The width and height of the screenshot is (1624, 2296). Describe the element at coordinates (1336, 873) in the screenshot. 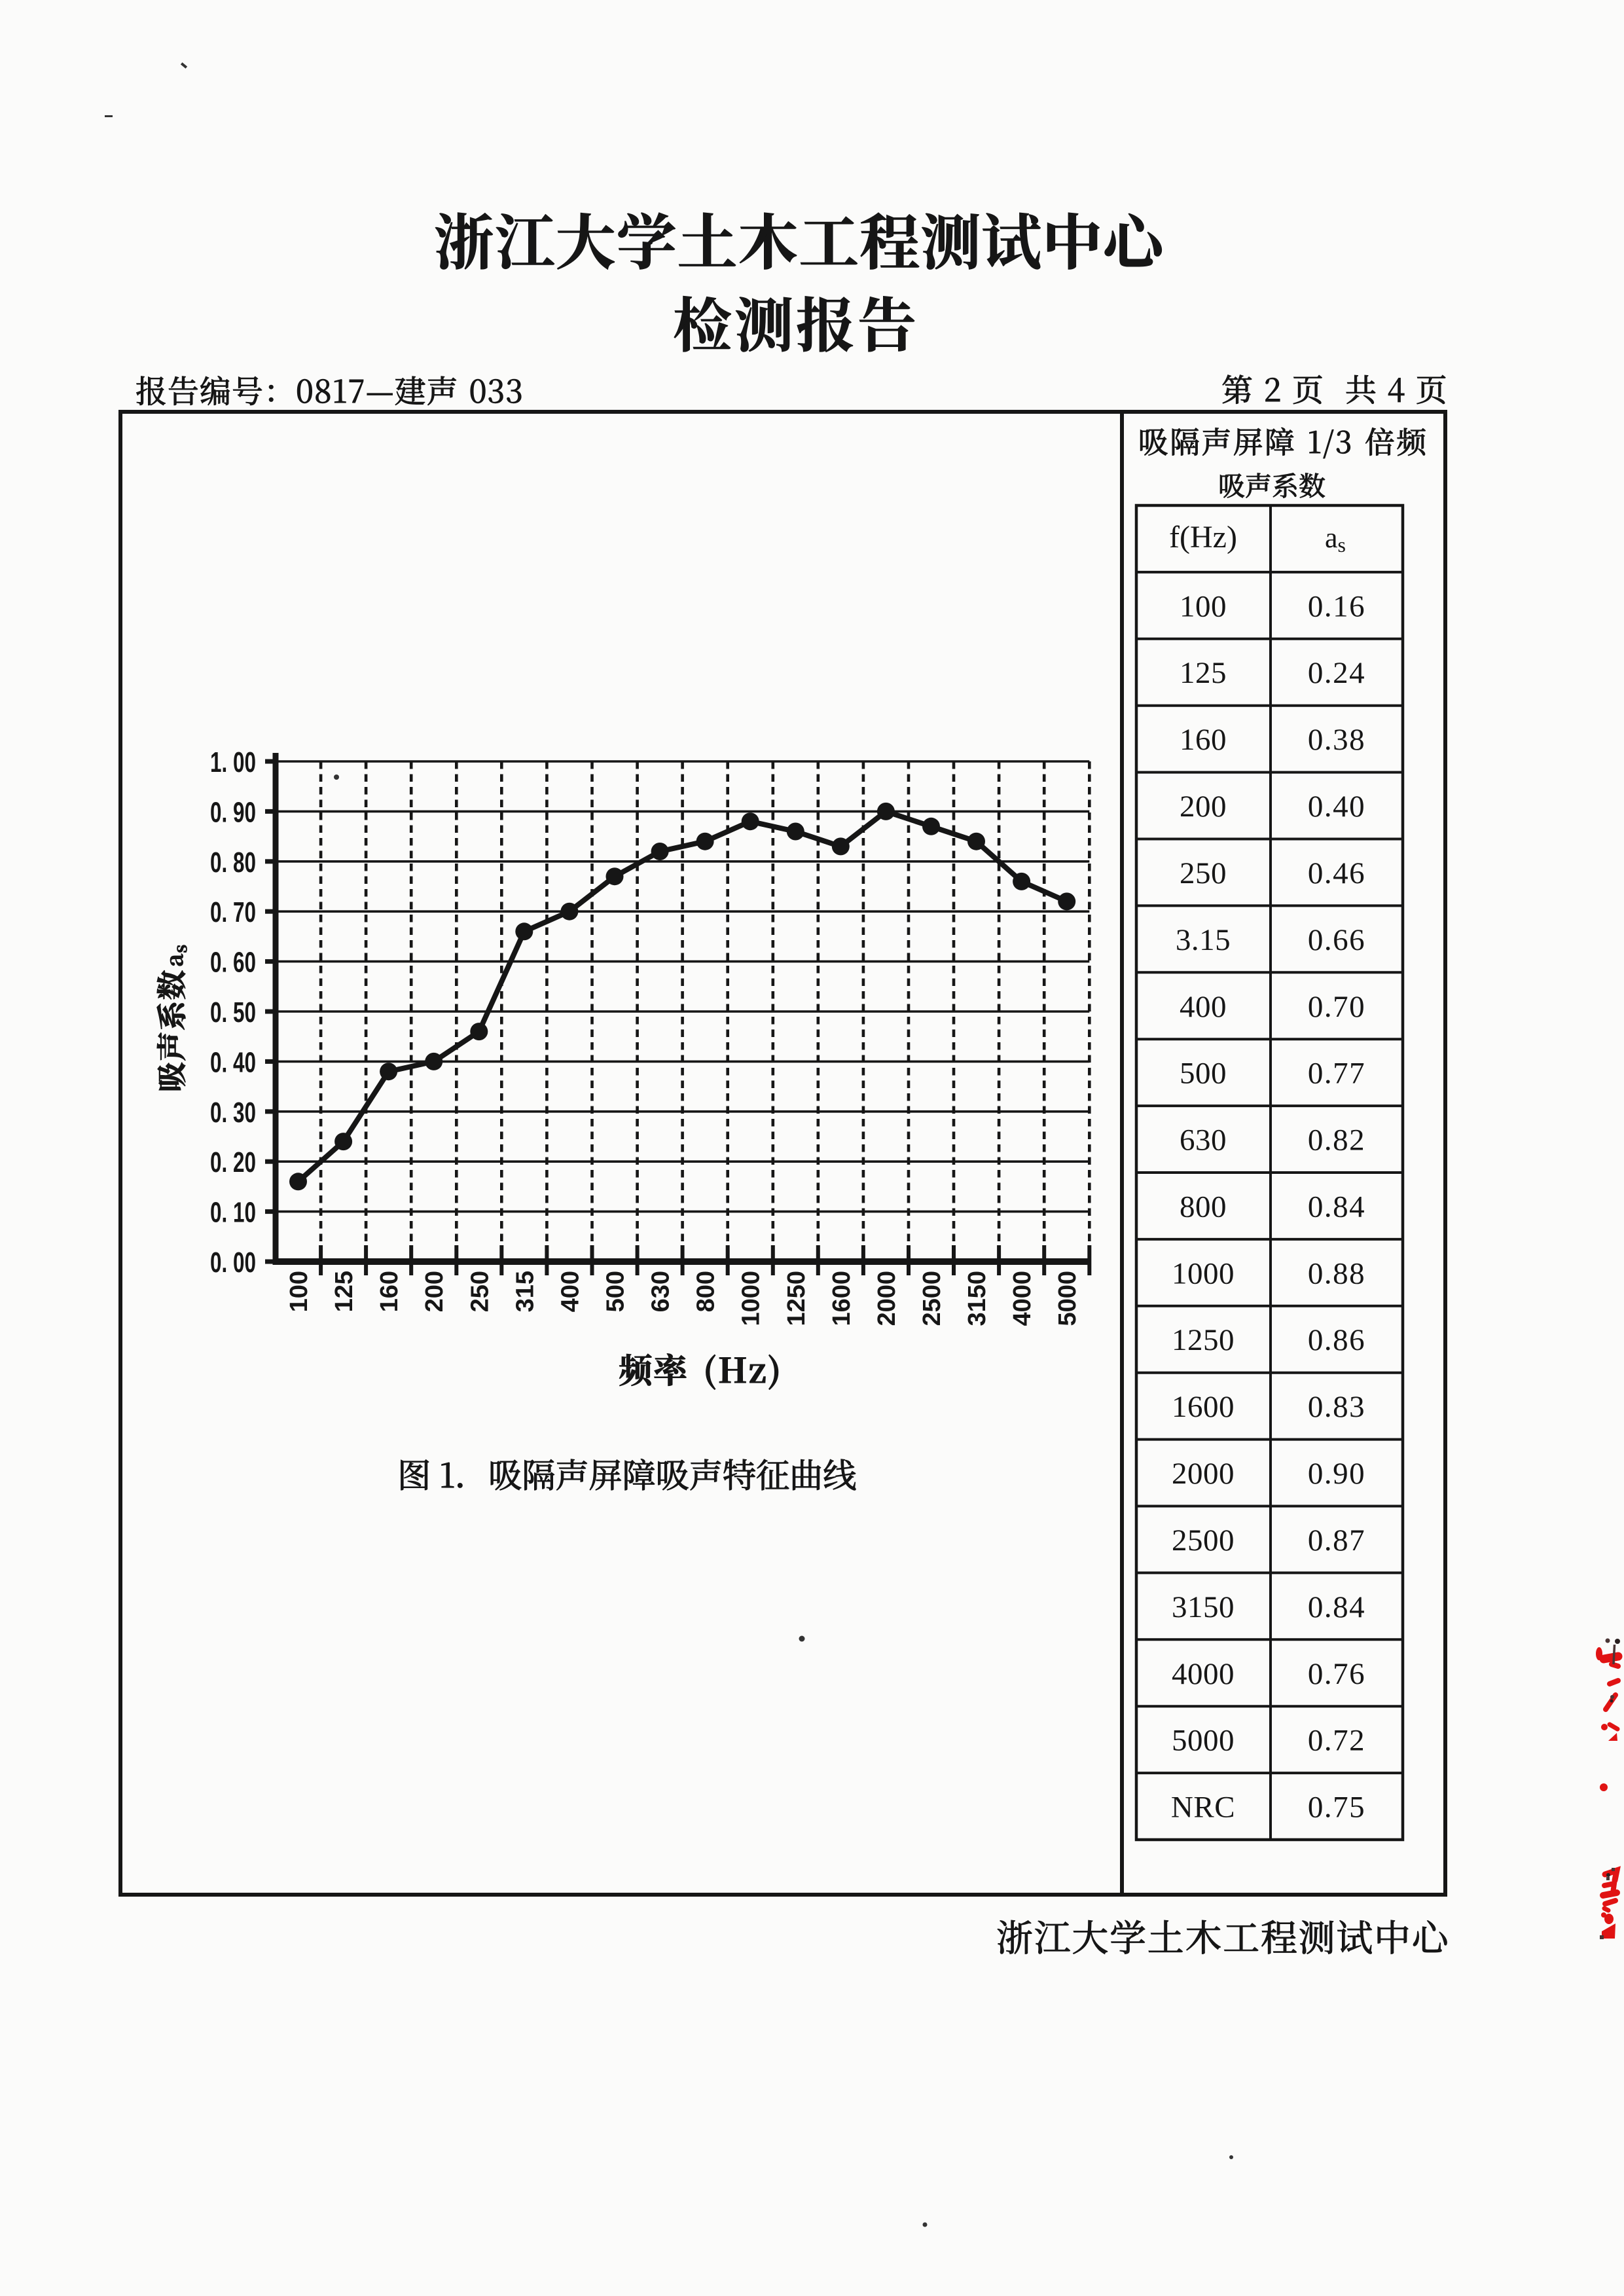

I see `svg-text: 0.46` at that location.